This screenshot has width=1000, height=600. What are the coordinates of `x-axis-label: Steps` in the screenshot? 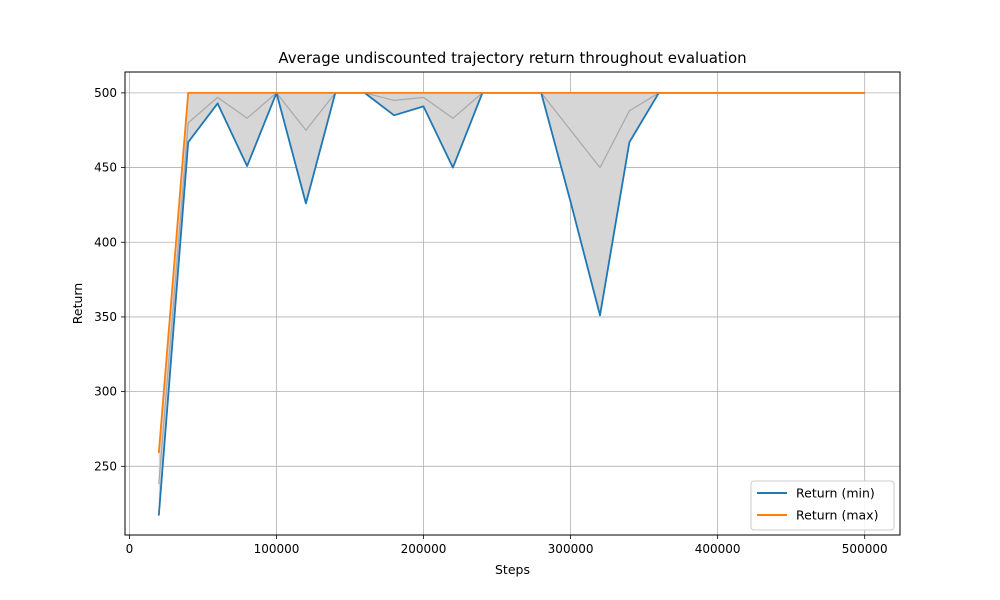 It's located at (512, 569).